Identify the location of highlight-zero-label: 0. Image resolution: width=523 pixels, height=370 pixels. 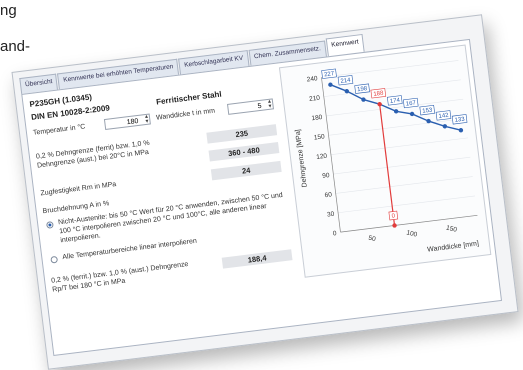
(393, 216).